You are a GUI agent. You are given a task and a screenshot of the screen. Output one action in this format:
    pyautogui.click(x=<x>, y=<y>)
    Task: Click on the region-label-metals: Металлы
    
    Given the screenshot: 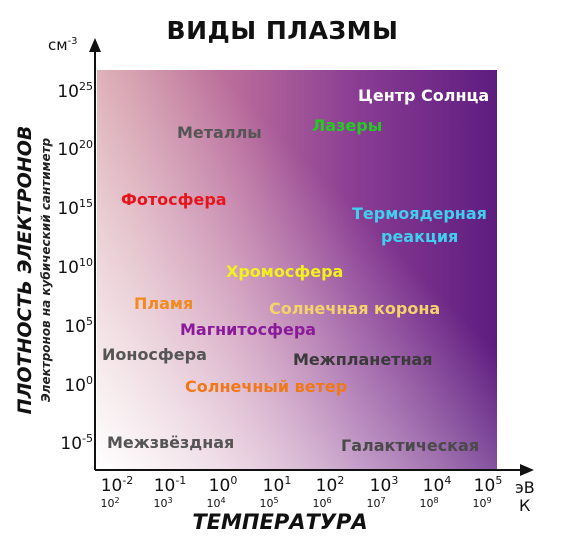 What is the action you would take?
    pyautogui.click(x=219, y=132)
    